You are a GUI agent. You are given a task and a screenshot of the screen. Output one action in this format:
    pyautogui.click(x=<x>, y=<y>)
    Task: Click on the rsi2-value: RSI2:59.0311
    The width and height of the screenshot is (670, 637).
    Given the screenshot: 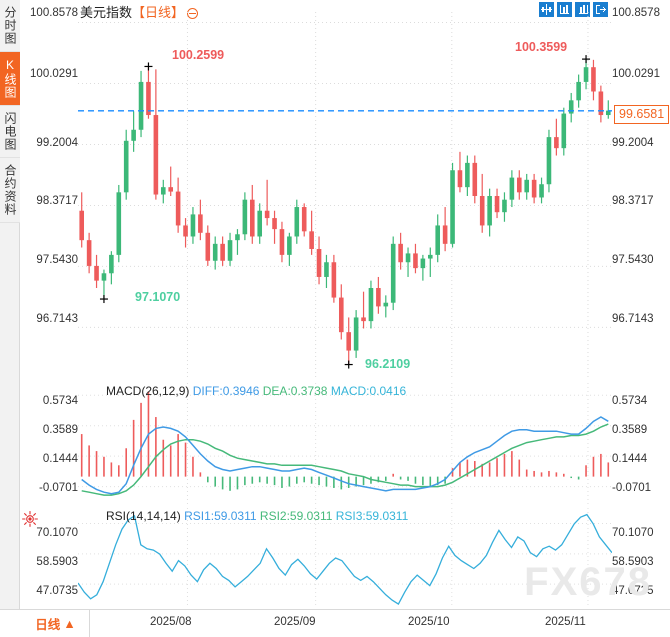 What is the action you would take?
    pyautogui.click(x=296, y=516)
    